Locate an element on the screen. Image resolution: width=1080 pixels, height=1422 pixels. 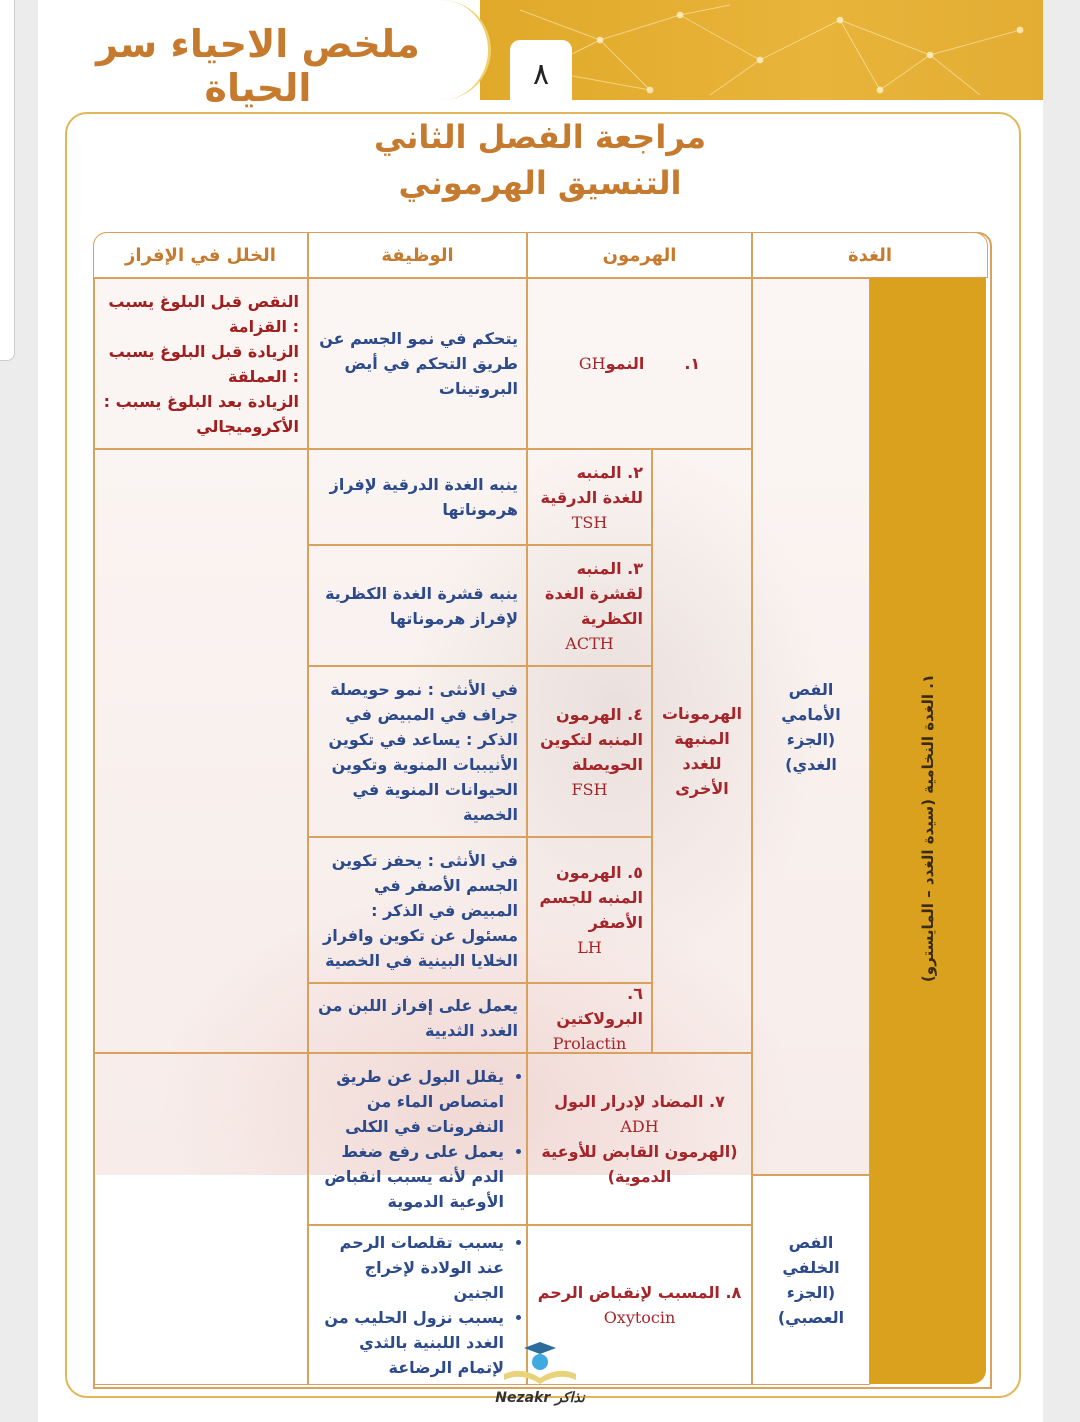
title-pill is located at coordinates (264, 50).